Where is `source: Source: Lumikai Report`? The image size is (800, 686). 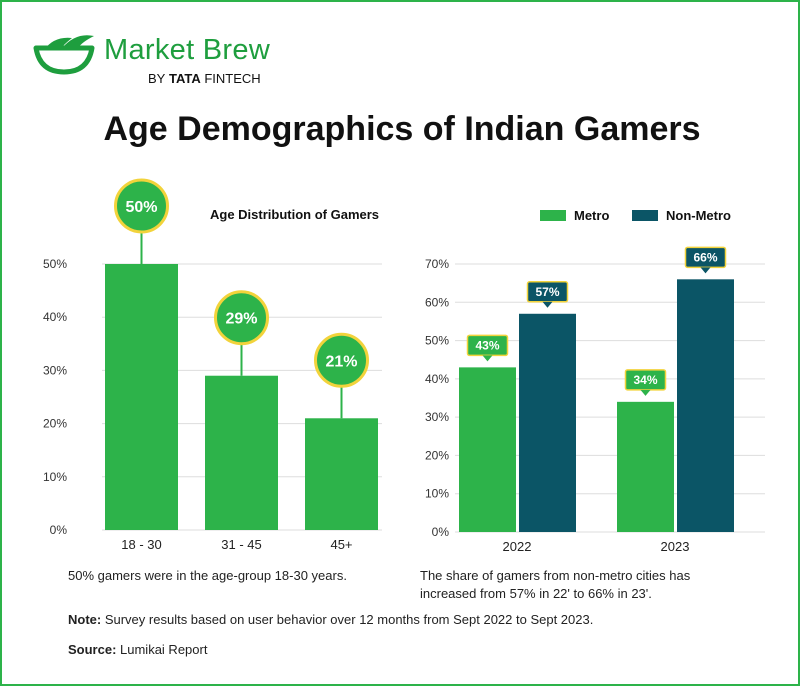 source: Source: Lumikai Report is located at coordinates (137, 649).